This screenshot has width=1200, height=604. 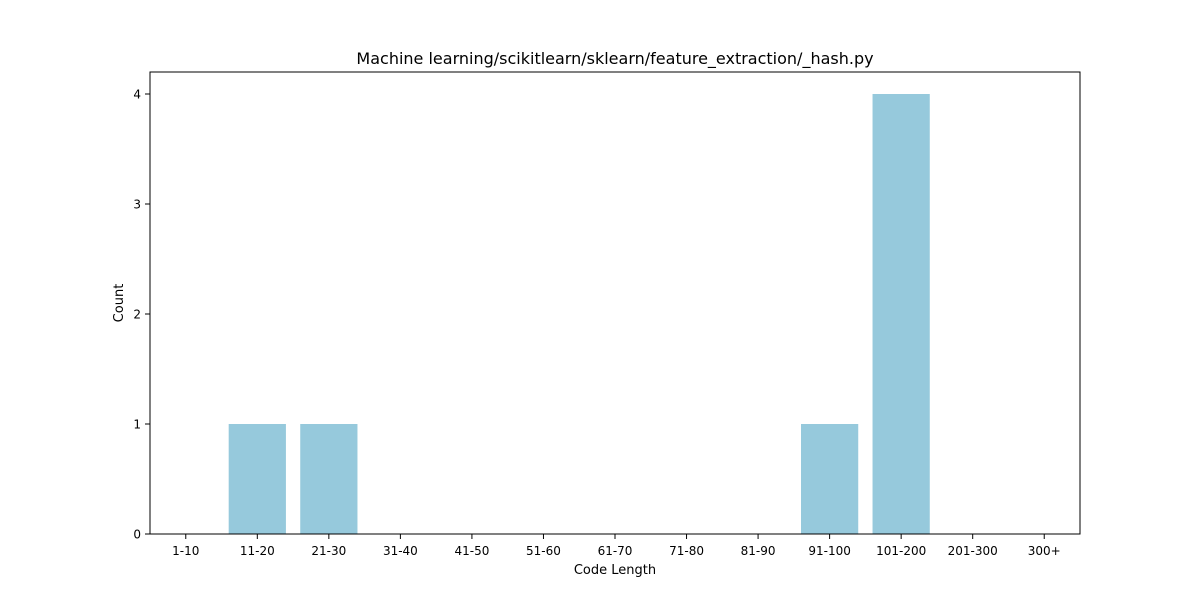 I want to click on x-tick-label: 51-60, so click(x=543, y=551).